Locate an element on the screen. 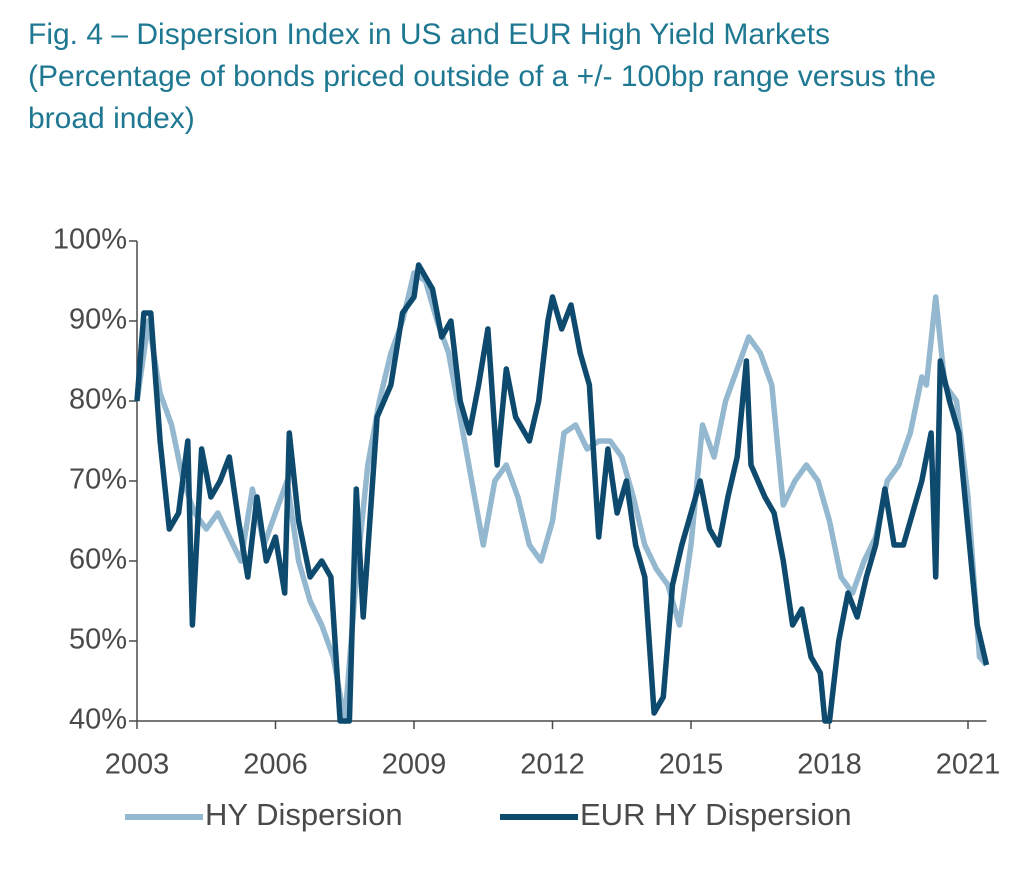 This screenshot has height=874, width=1024. x-tick-label: 2015 is located at coordinates (691, 765).